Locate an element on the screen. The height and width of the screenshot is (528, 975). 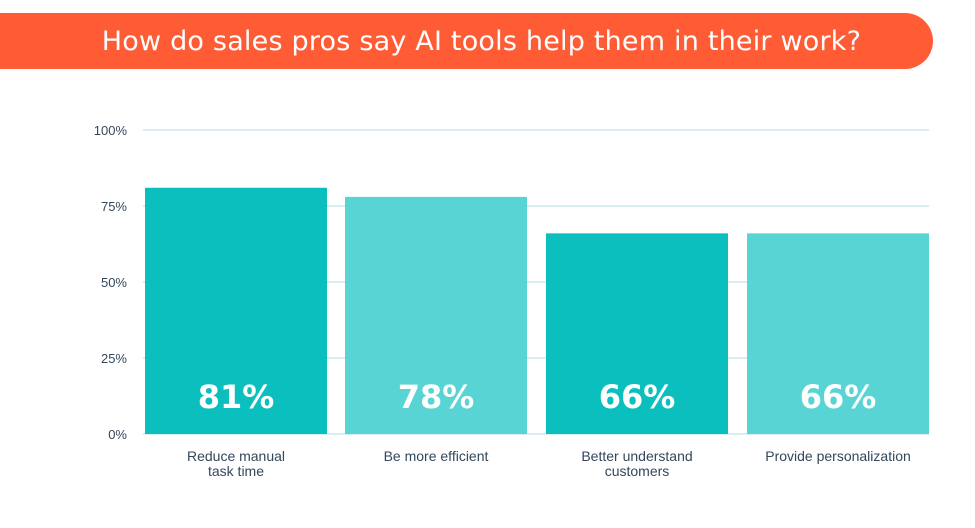
y-tick-label: 50% is located at coordinates (114, 282).